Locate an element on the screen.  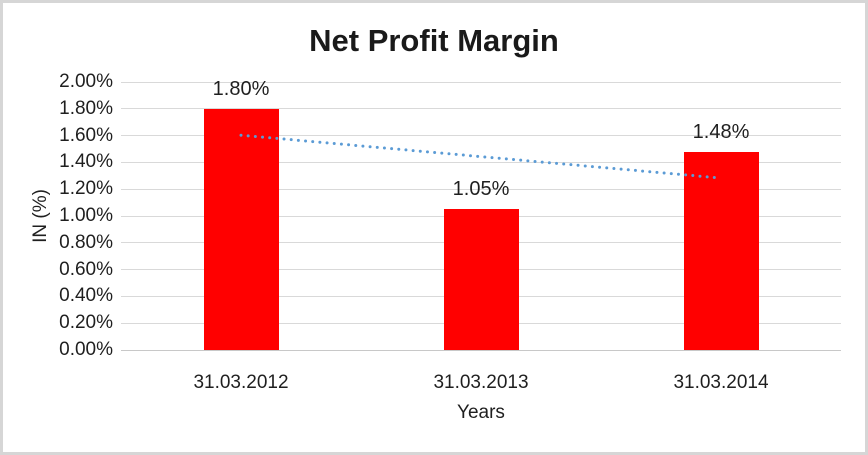
x-axis-title: Years is located at coordinates (481, 412).